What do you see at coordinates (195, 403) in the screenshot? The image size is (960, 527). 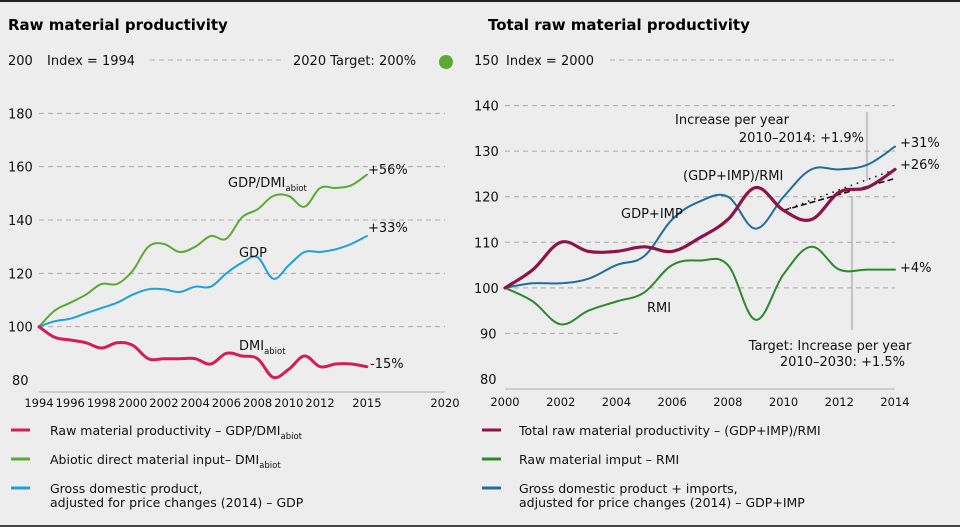 I see `left-xtick-label: 2004` at bounding box center [195, 403].